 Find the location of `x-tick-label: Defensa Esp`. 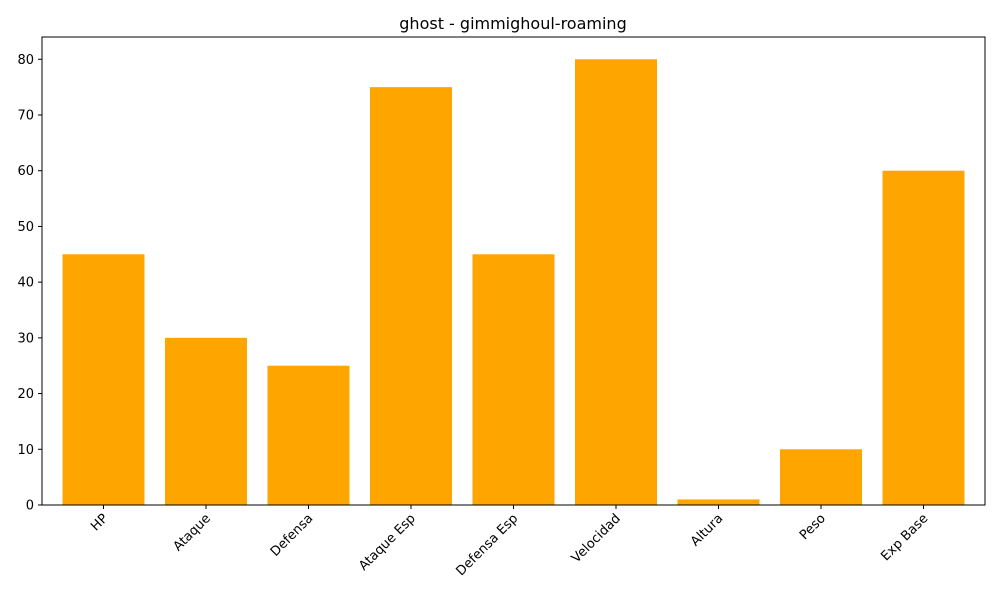

x-tick-label: Defensa Esp is located at coordinates (487, 545).